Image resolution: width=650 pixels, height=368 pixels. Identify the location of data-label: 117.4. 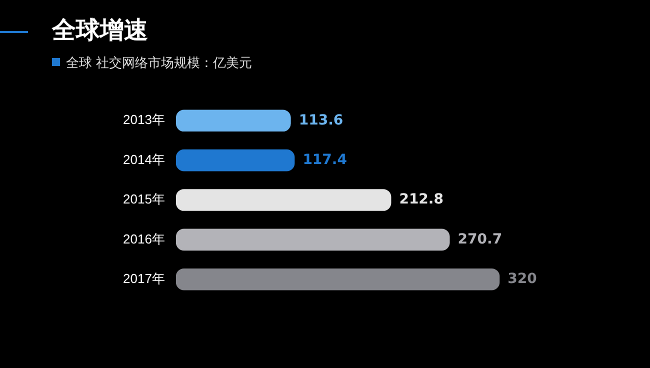
(325, 160).